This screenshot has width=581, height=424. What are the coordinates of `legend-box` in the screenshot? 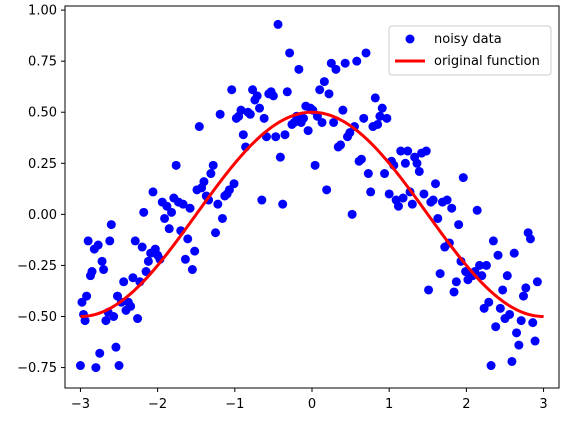 It's located at (470, 50).